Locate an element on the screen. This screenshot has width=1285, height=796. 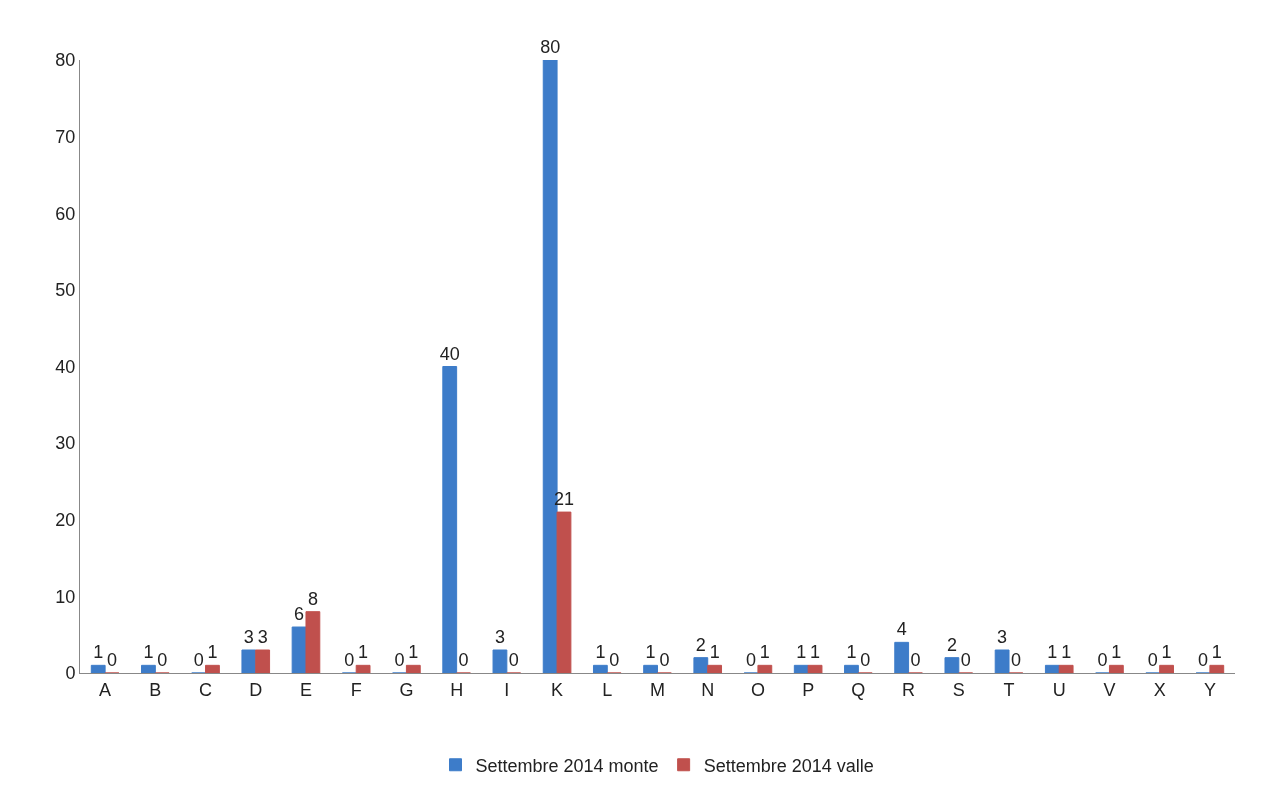
data-label: 80 is located at coordinates (550, 47).